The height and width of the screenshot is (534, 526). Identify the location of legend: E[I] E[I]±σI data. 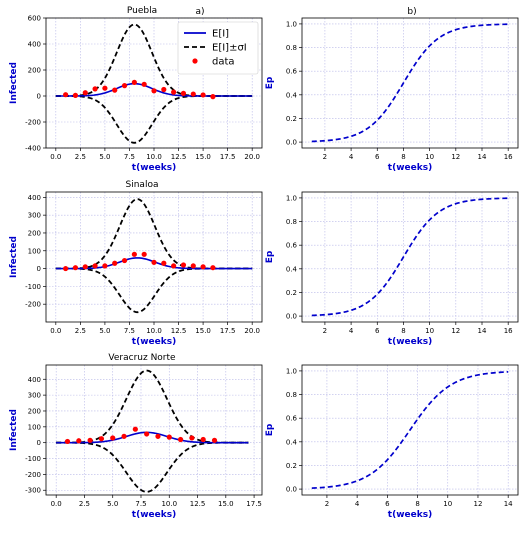
(218, 48).